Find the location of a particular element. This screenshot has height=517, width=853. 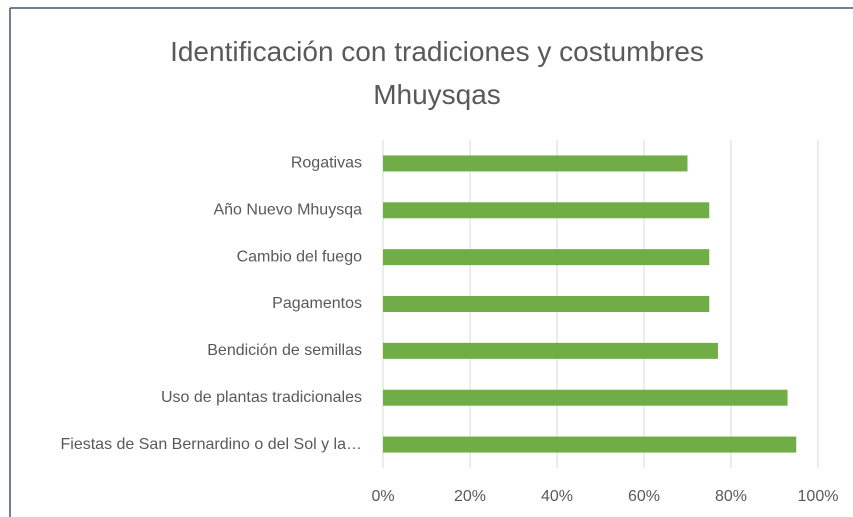

x-tick-label: 20% is located at coordinates (470, 496).